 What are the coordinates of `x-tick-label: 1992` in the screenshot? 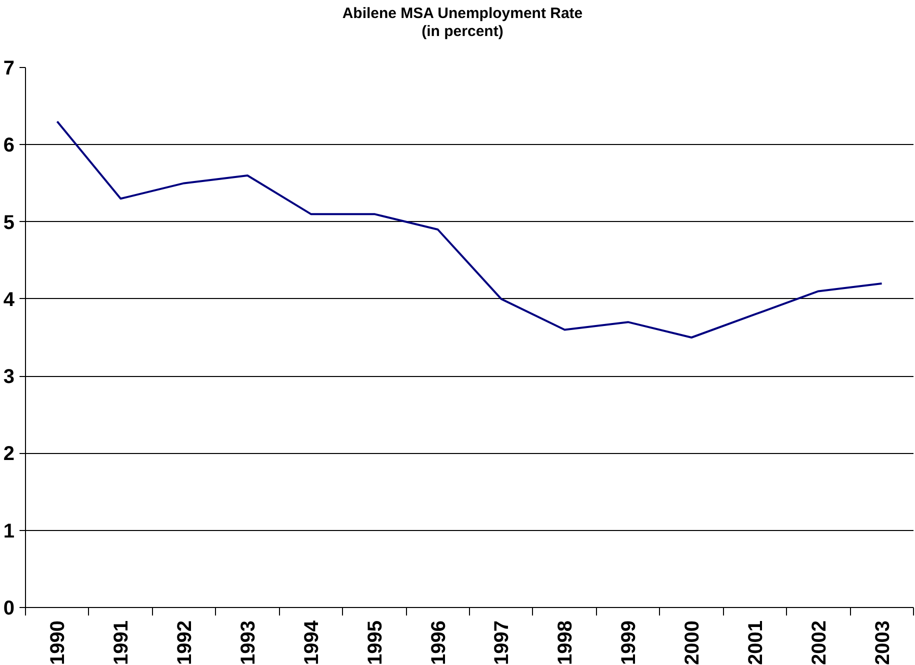 It's located at (185, 642).